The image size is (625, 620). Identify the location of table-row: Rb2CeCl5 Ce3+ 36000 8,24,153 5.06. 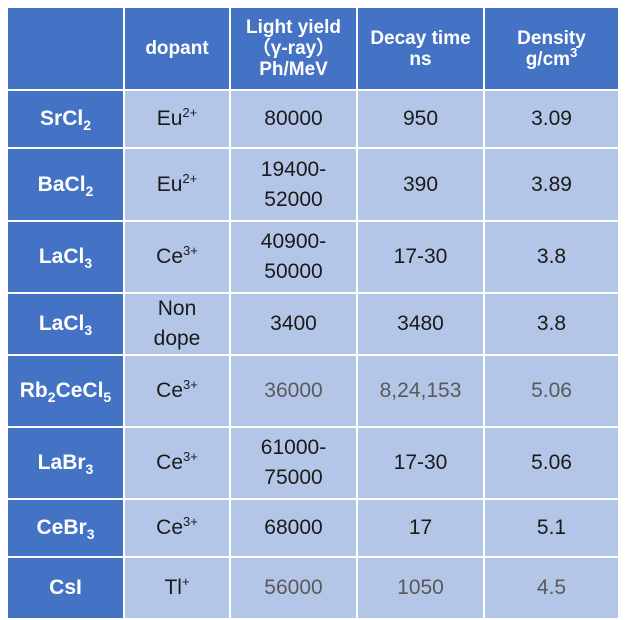
(313, 391).